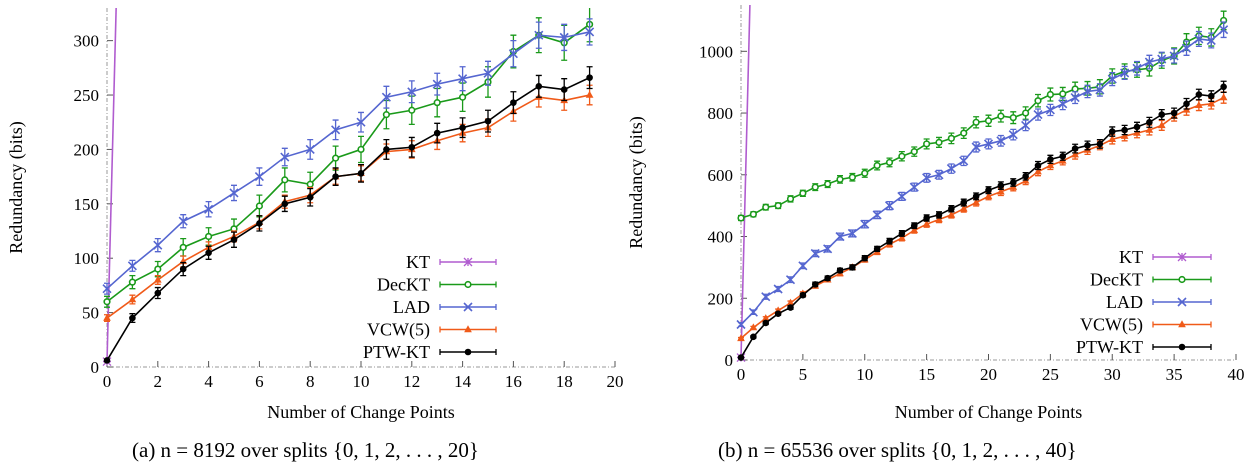 This screenshot has height=472, width=1250. I want to click on legend-label: LAD, so click(1124, 302).